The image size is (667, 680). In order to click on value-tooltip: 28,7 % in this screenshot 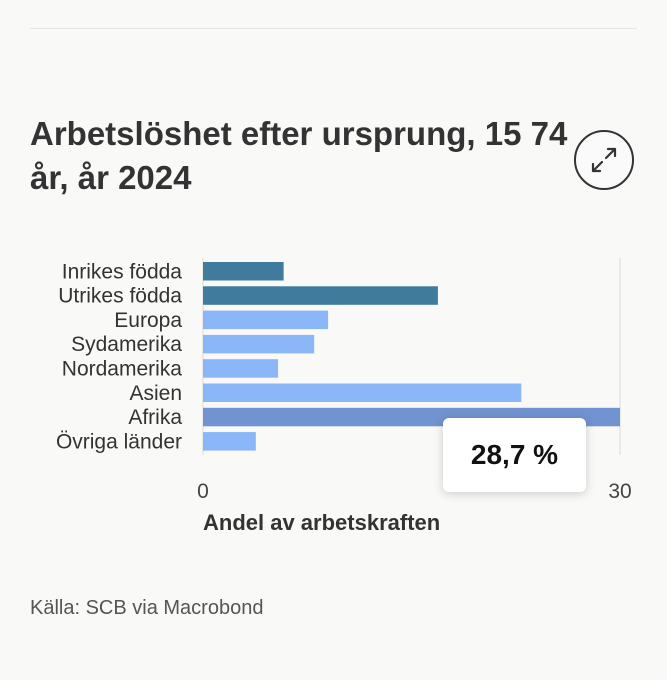, I will do `click(514, 455)`.